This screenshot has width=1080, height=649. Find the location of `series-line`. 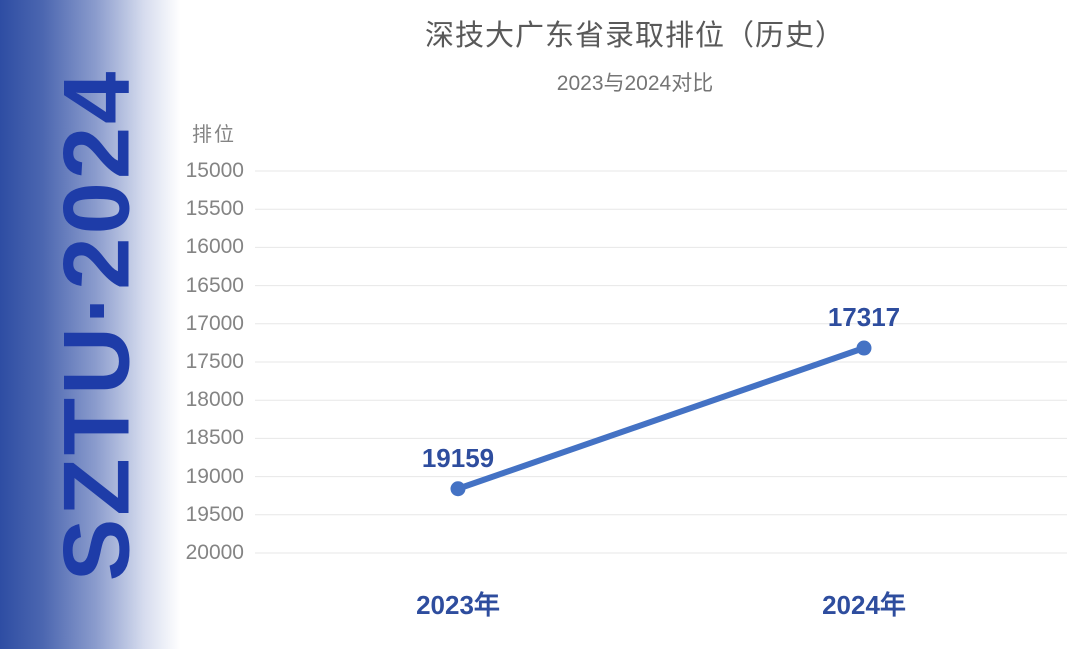

series-line is located at coordinates (661, 418).